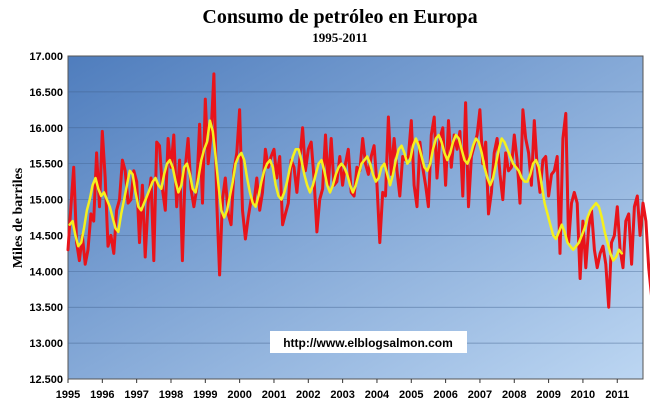 Image resolution: width=650 pixels, height=420 pixels. I want to click on watermark-box, so click(368, 342).